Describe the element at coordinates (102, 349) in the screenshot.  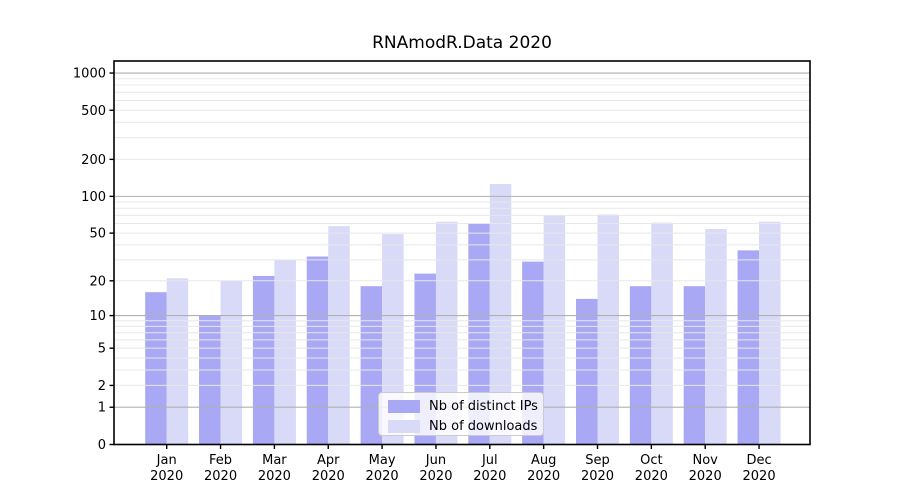
I see `y-tick-label: 5` at that location.